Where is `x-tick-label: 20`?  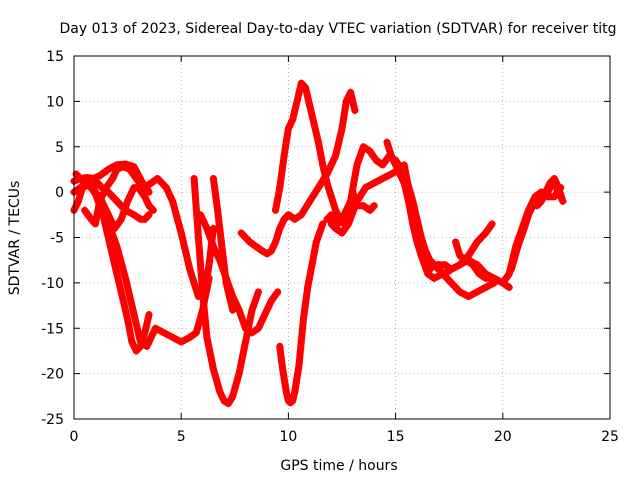
x-tick-label: 20 is located at coordinates (503, 437).